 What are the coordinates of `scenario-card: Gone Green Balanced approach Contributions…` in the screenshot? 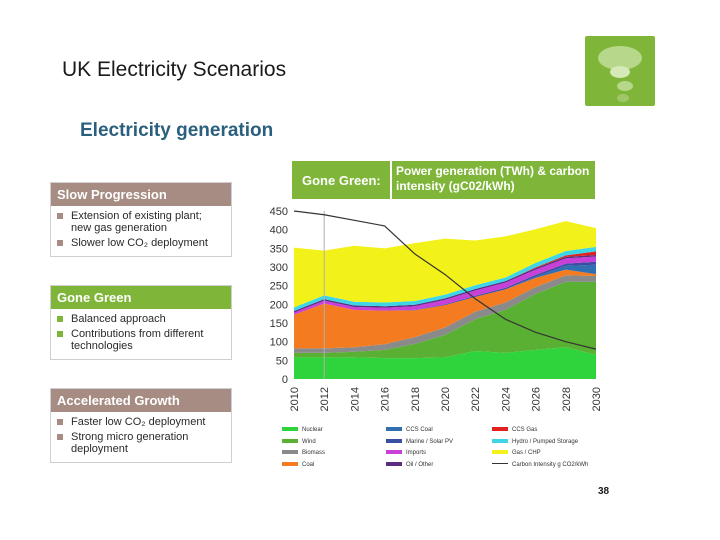 It's located at (141, 322).